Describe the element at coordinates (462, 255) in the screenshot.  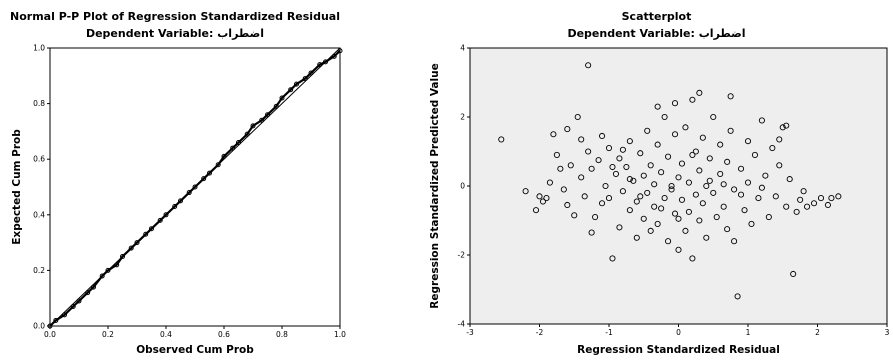
I see `y-tick-label: -2` at that location.